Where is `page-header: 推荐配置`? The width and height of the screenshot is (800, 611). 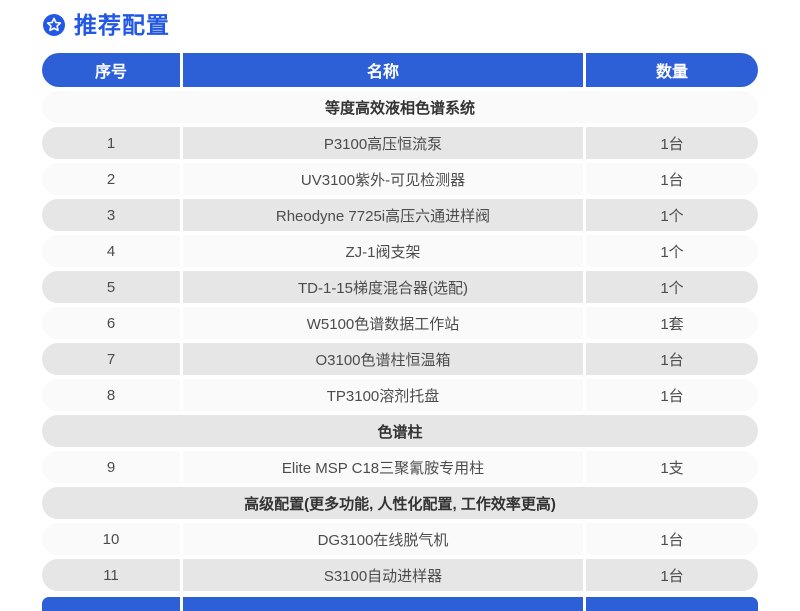 page-header: 推荐配置 is located at coordinates (421, 25).